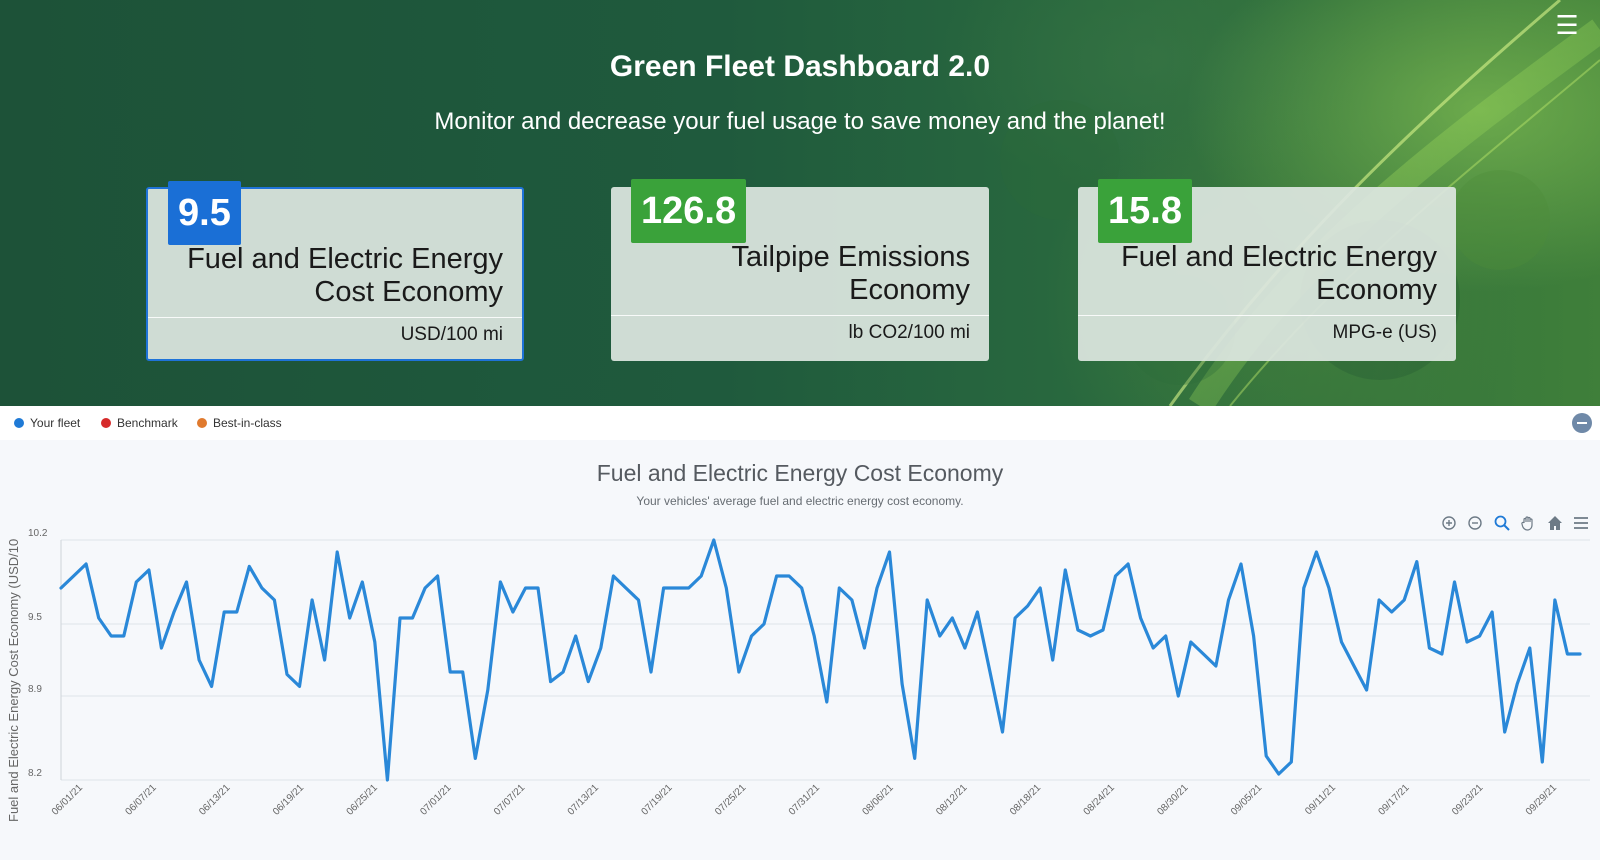  Describe the element at coordinates (215, 800) in the screenshot. I see `x-tick-label: 06/13/21` at that location.